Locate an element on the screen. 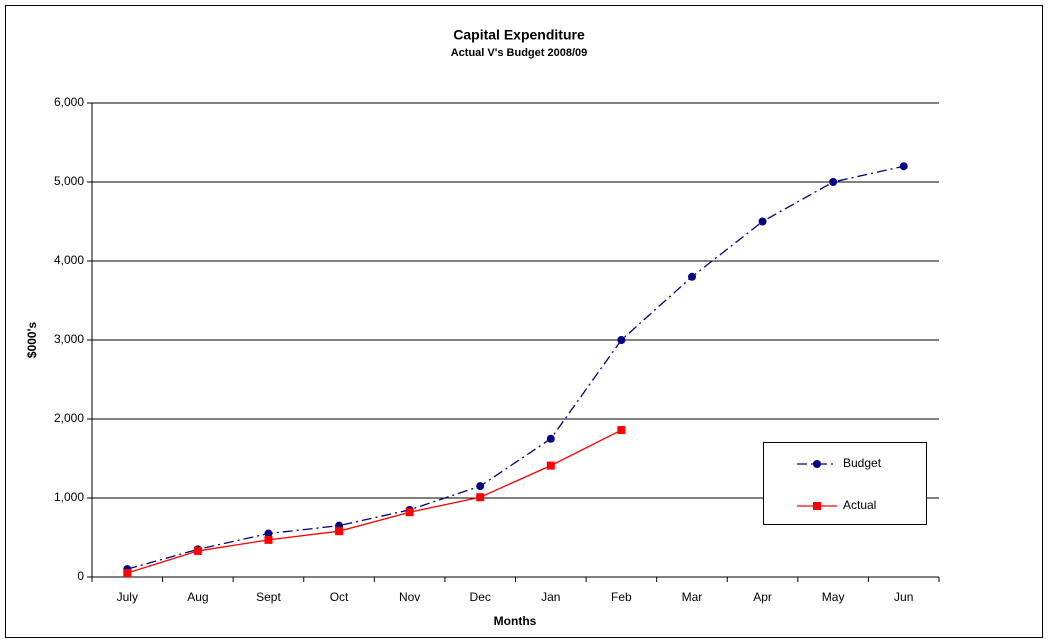  y-tick-label: 4,000 is located at coordinates (69, 260).